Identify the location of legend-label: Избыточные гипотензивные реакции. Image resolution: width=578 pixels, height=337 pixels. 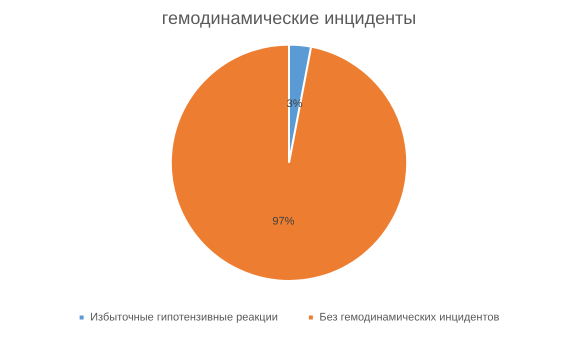
(184, 318).